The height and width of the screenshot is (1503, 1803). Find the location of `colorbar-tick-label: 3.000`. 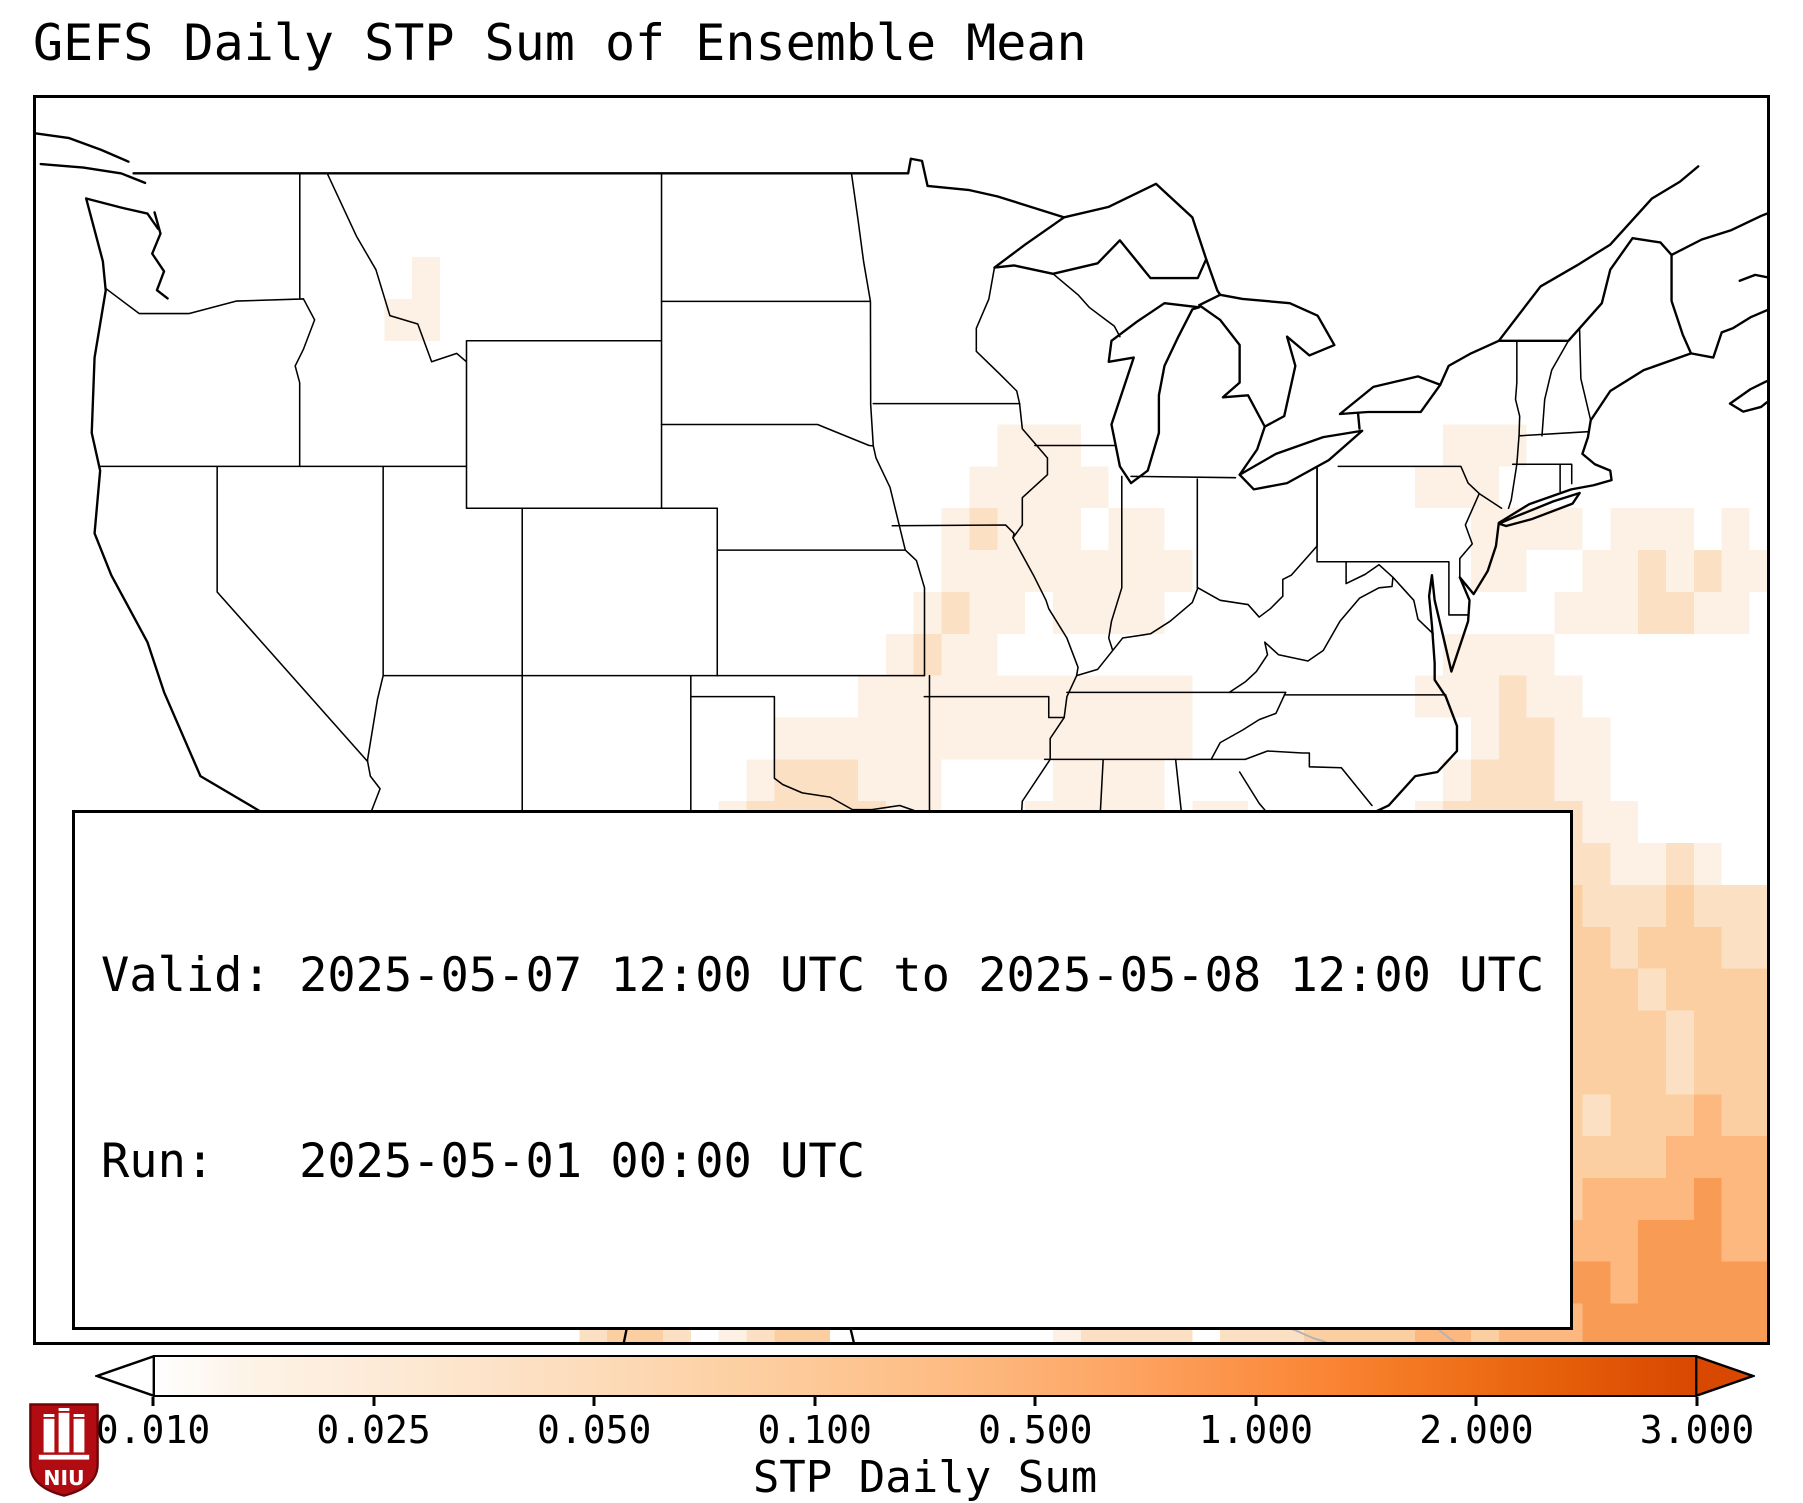

colorbar-tick-label: 3.000 is located at coordinates (1697, 1430).